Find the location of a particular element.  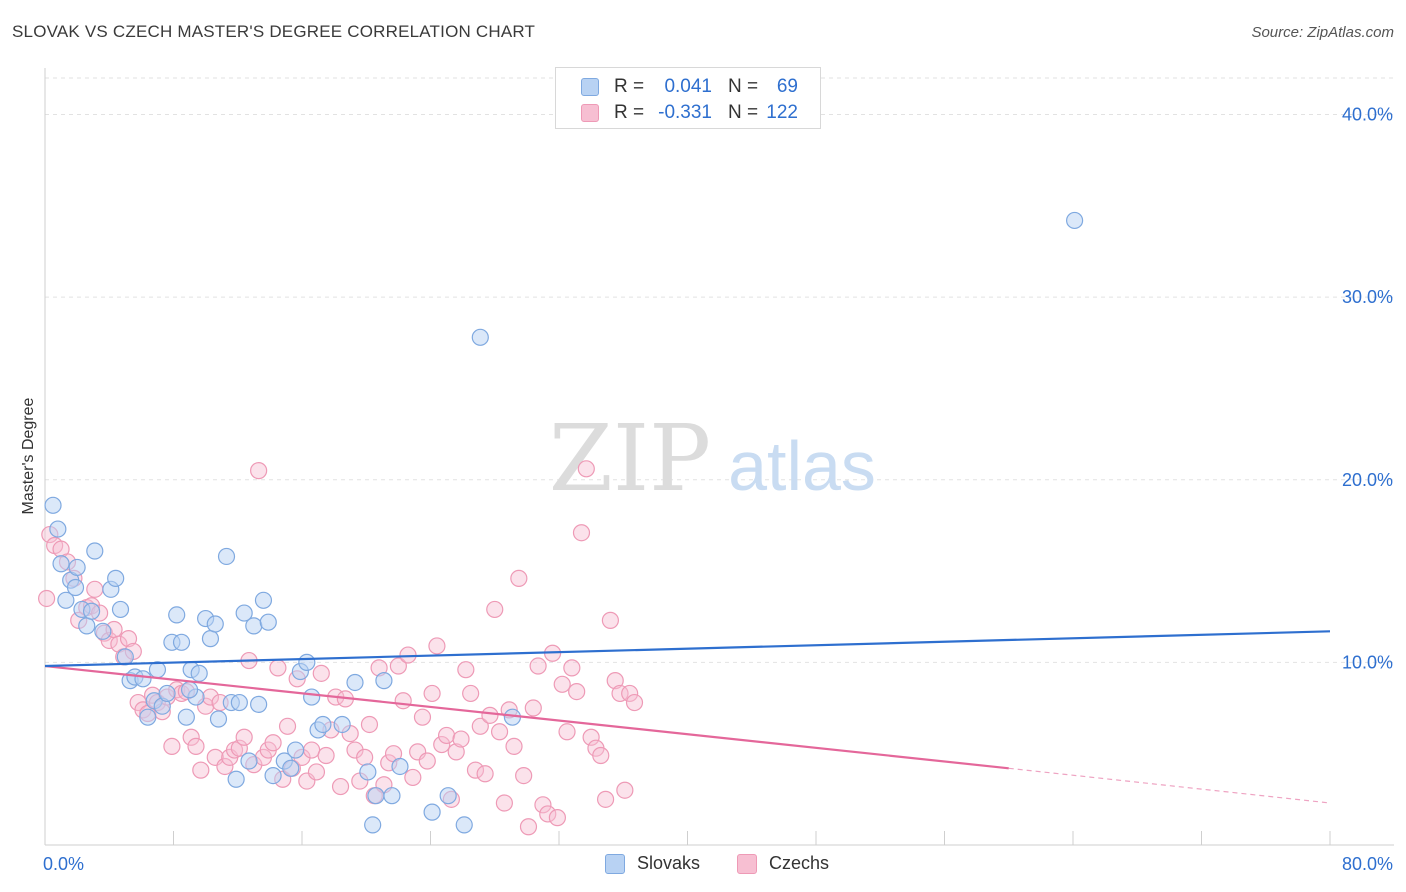

slovaks-trend-line is located at coordinates (687, 649).